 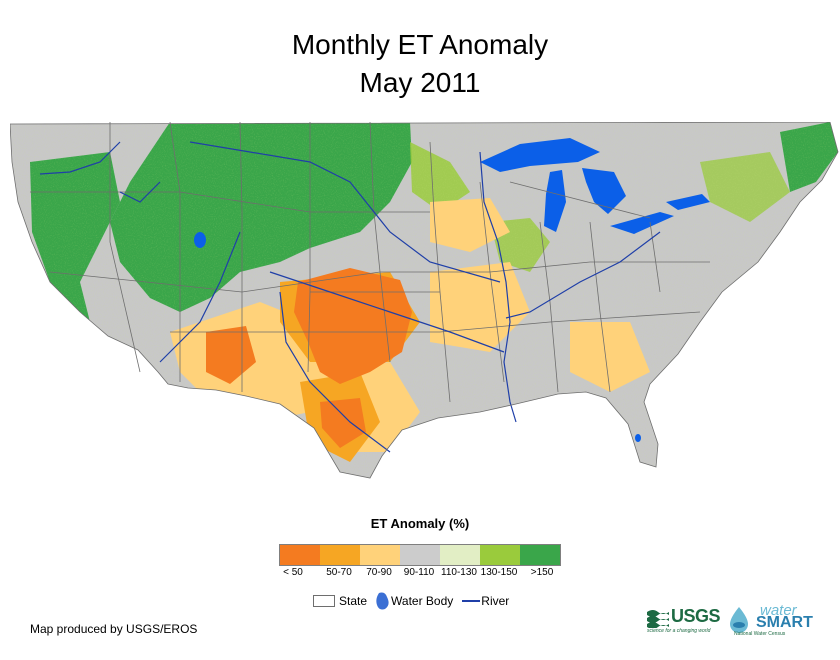 What do you see at coordinates (495, 601) in the screenshot?
I see `legend-key-river-label: River` at bounding box center [495, 601].